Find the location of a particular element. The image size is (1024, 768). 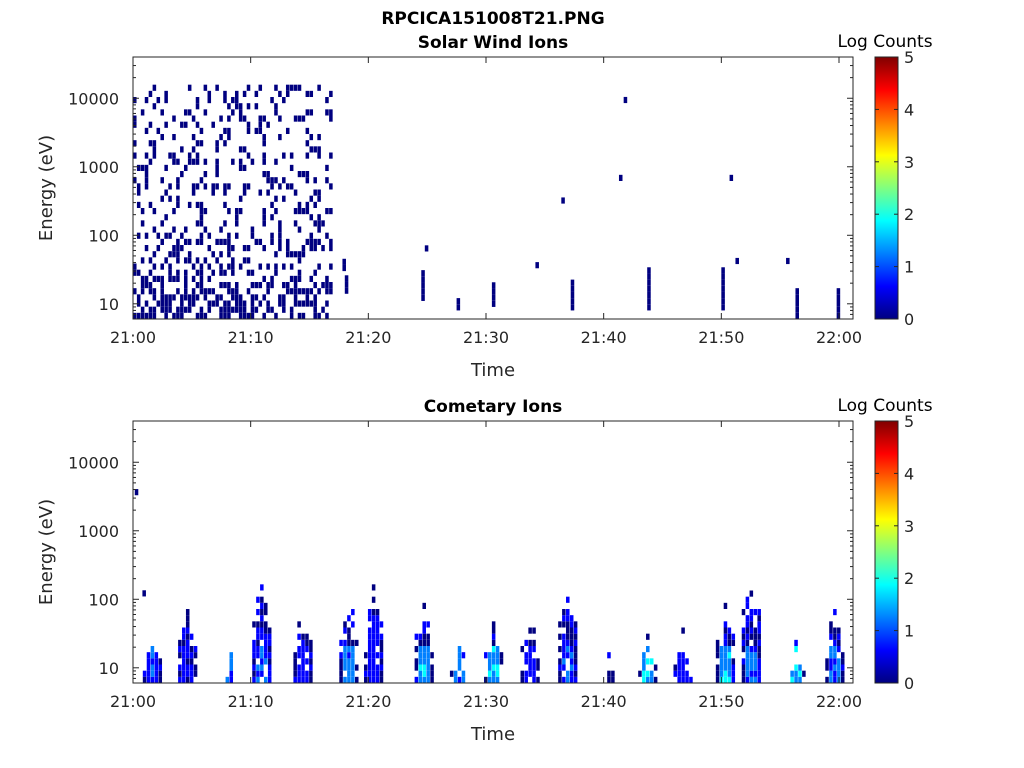

y-tick-label: 1000 is located at coordinates (98, 167).